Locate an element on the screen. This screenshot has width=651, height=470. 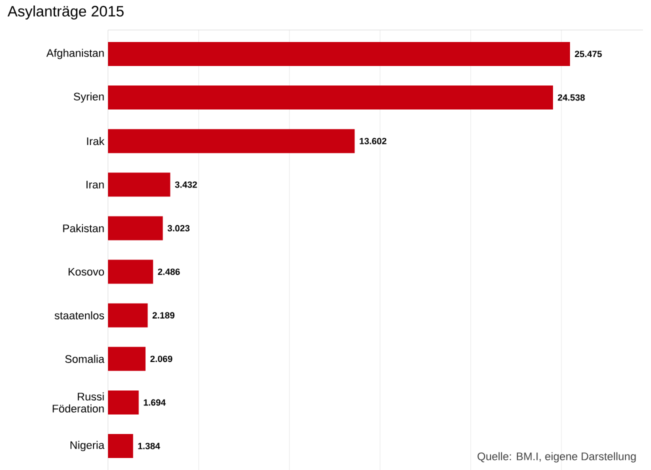
y-tick-label: Pakistan is located at coordinates (83, 228).